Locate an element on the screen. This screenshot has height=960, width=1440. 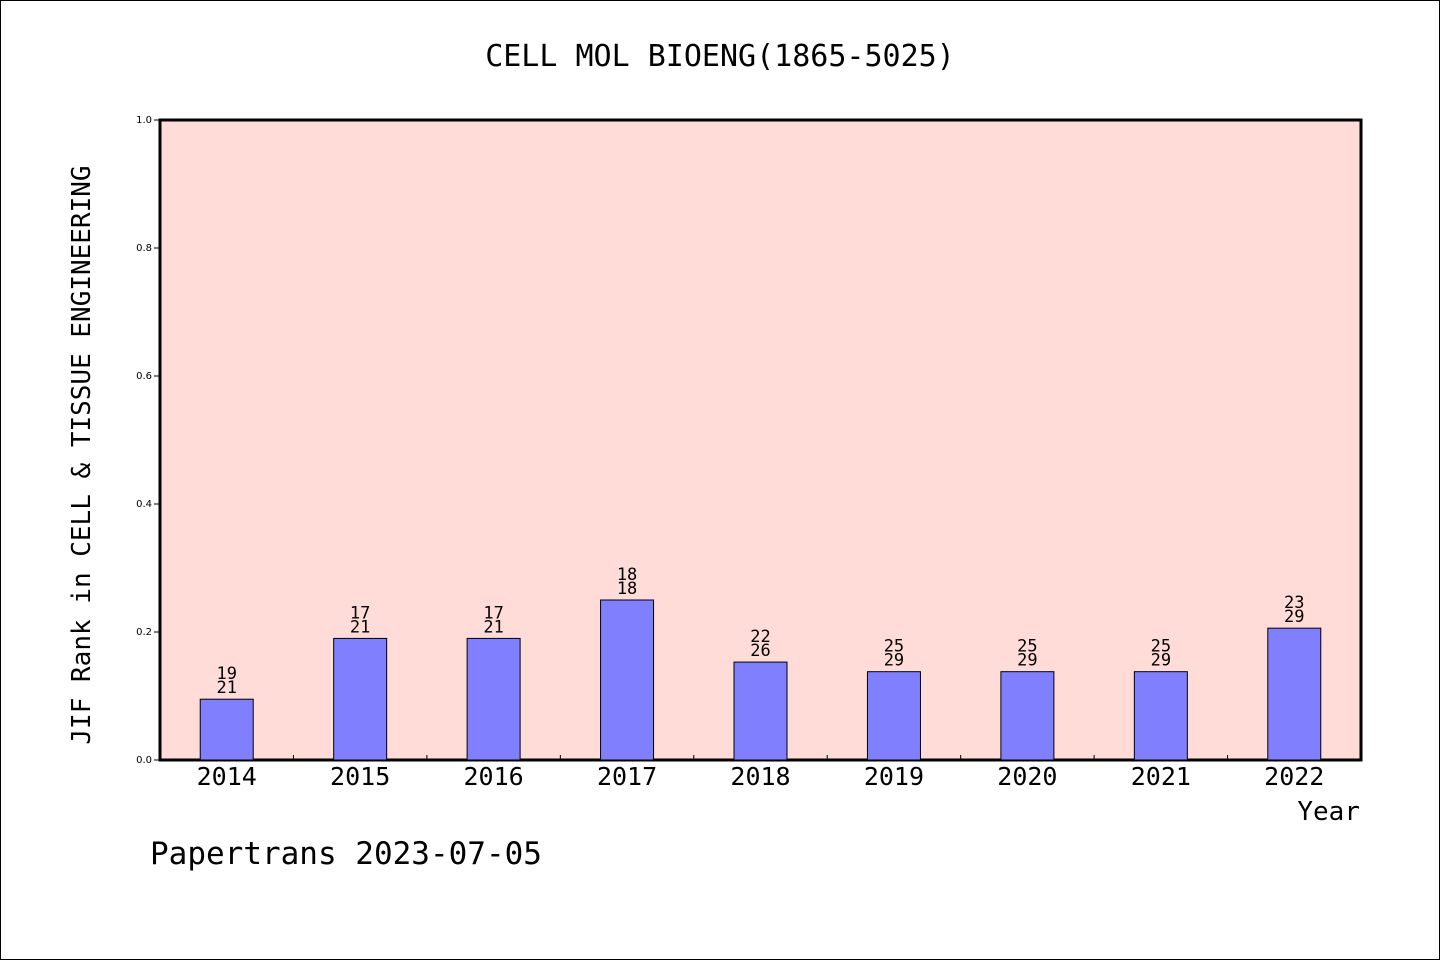
bar-total-label: 18 is located at coordinates (627, 589).